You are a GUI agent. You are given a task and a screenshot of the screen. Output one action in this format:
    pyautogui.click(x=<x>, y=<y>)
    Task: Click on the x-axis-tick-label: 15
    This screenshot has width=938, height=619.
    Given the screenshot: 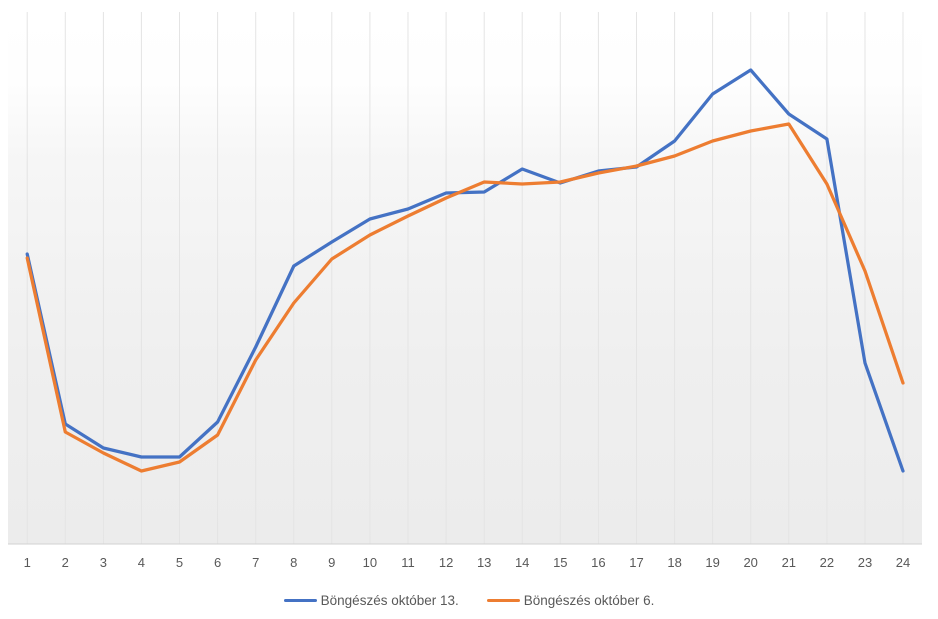 What is the action you would take?
    pyautogui.click(x=560, y=562)
    